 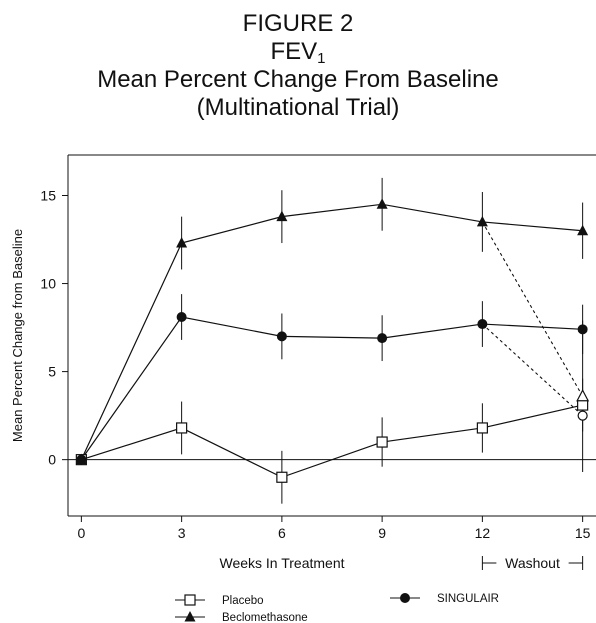 I want to click on fev-subscript: 1, so click(x=321, y=58).